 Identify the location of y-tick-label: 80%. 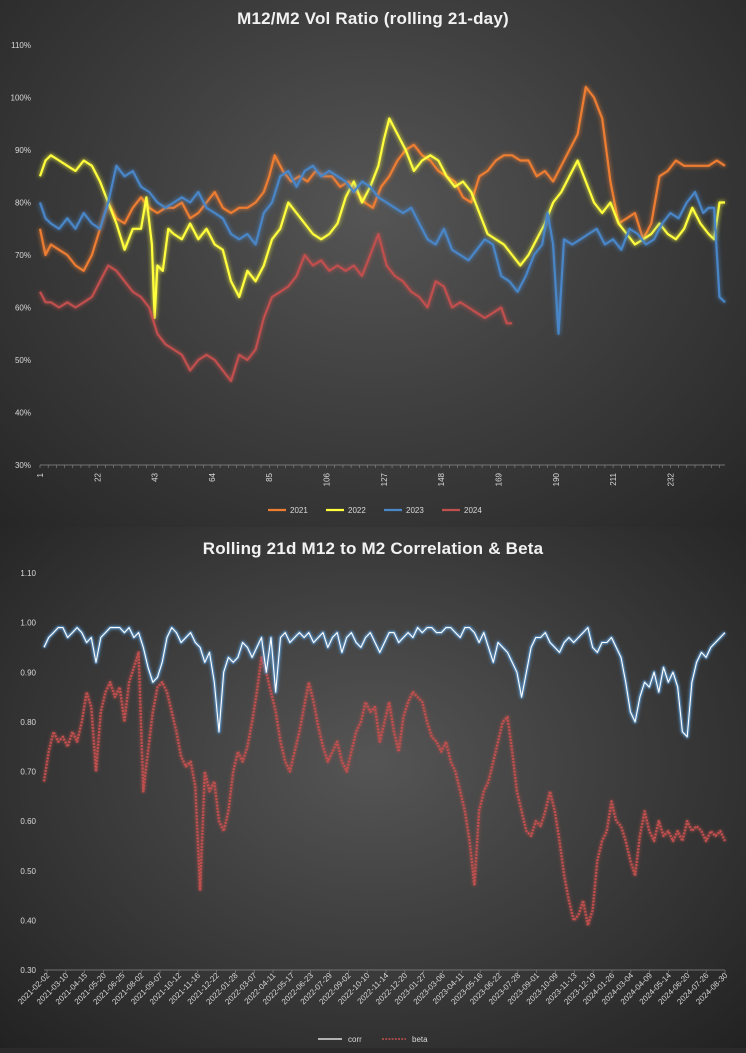
(23, 203).